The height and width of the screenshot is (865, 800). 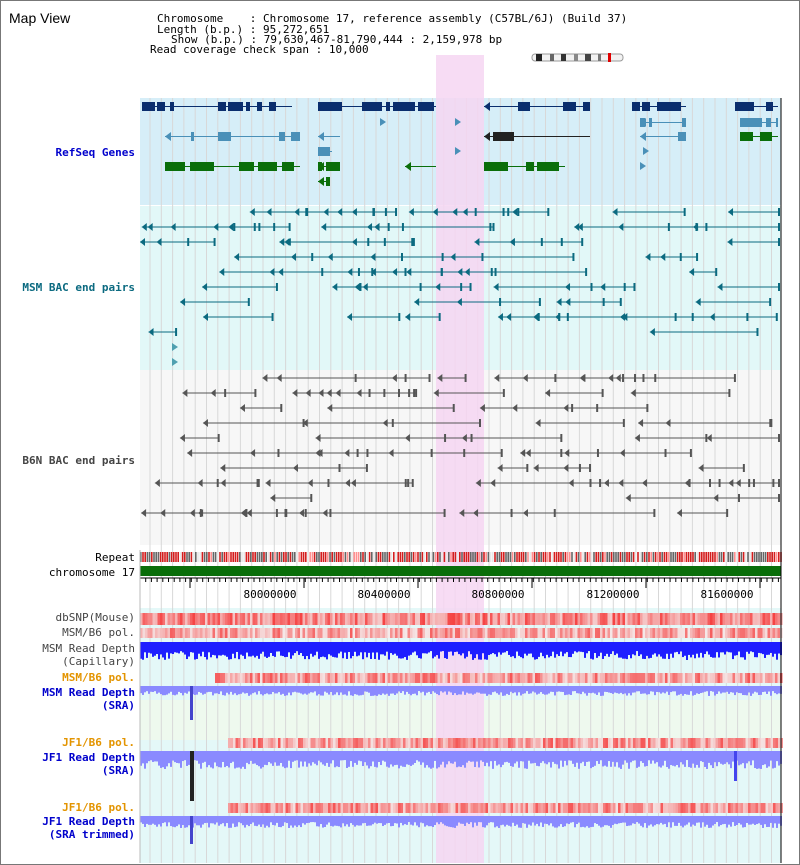 What do you see at coordinates (98, 742) in the screenshot?
I see `track-label-jf1-b6-pol-1: JF1/B6 pol.` at bounding box center [98, 742].